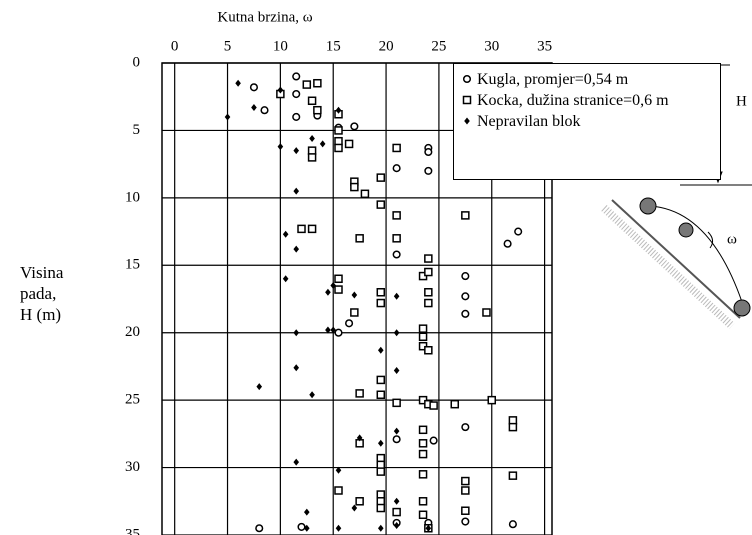 This screenshot has width=752, height=535. What do you see at coordinates (732, 239) in the screenshot?
I see `annotation: ω` at bounding box center [732, 239].